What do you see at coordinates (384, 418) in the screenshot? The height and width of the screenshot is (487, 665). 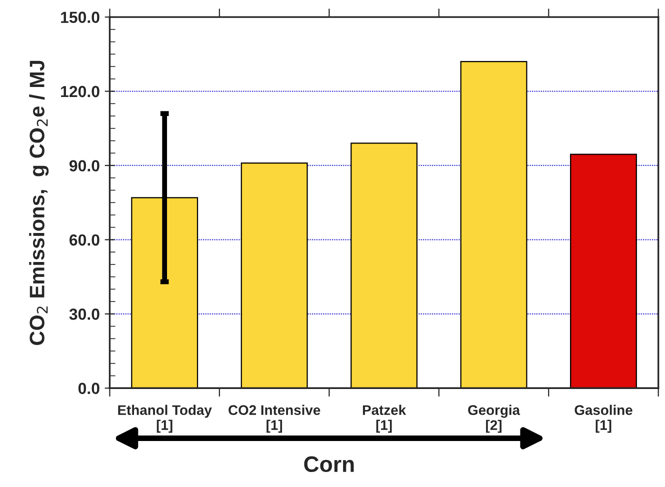 I see `x-tick-label: Patzek [1]` at bounding box center [384, 418].